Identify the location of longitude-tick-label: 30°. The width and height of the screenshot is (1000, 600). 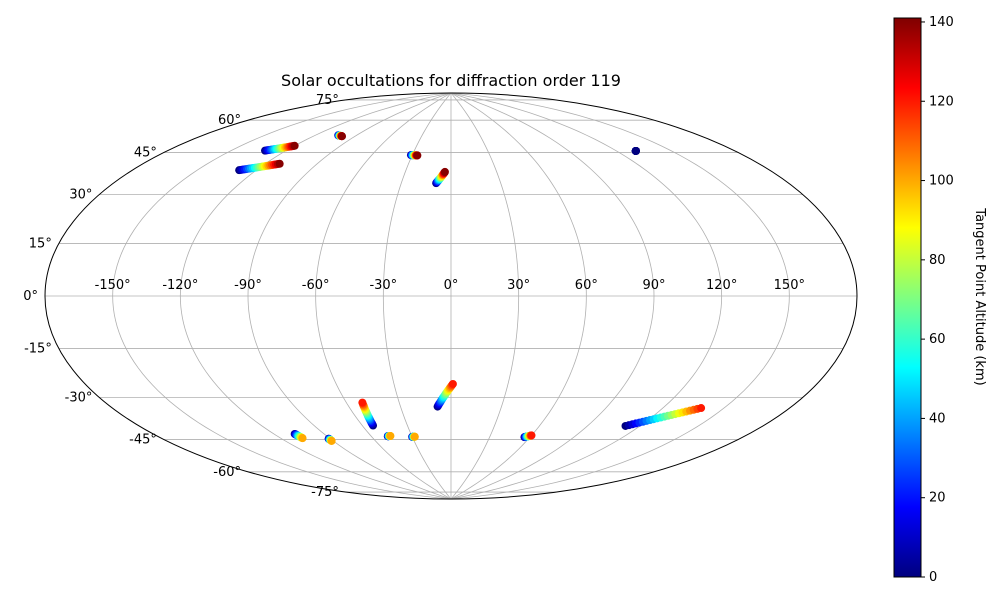
(518, 285).